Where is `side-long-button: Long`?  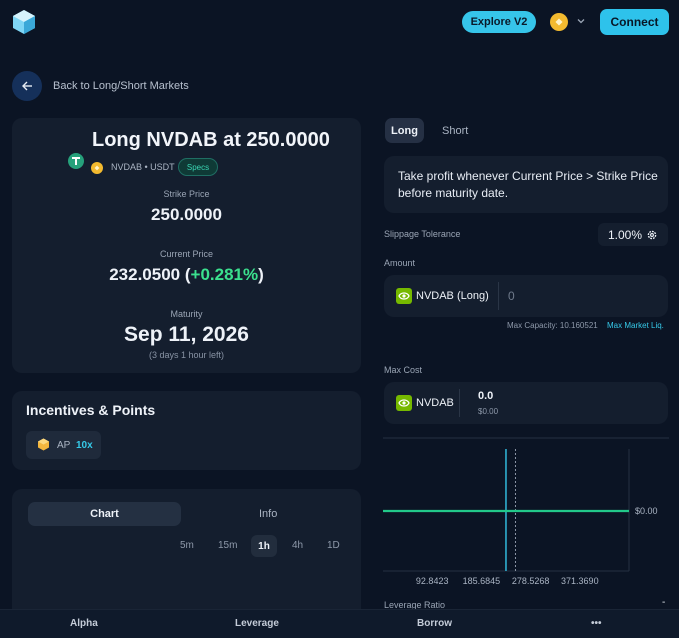
side-long-button: Long is located at coordinates (404, 130).